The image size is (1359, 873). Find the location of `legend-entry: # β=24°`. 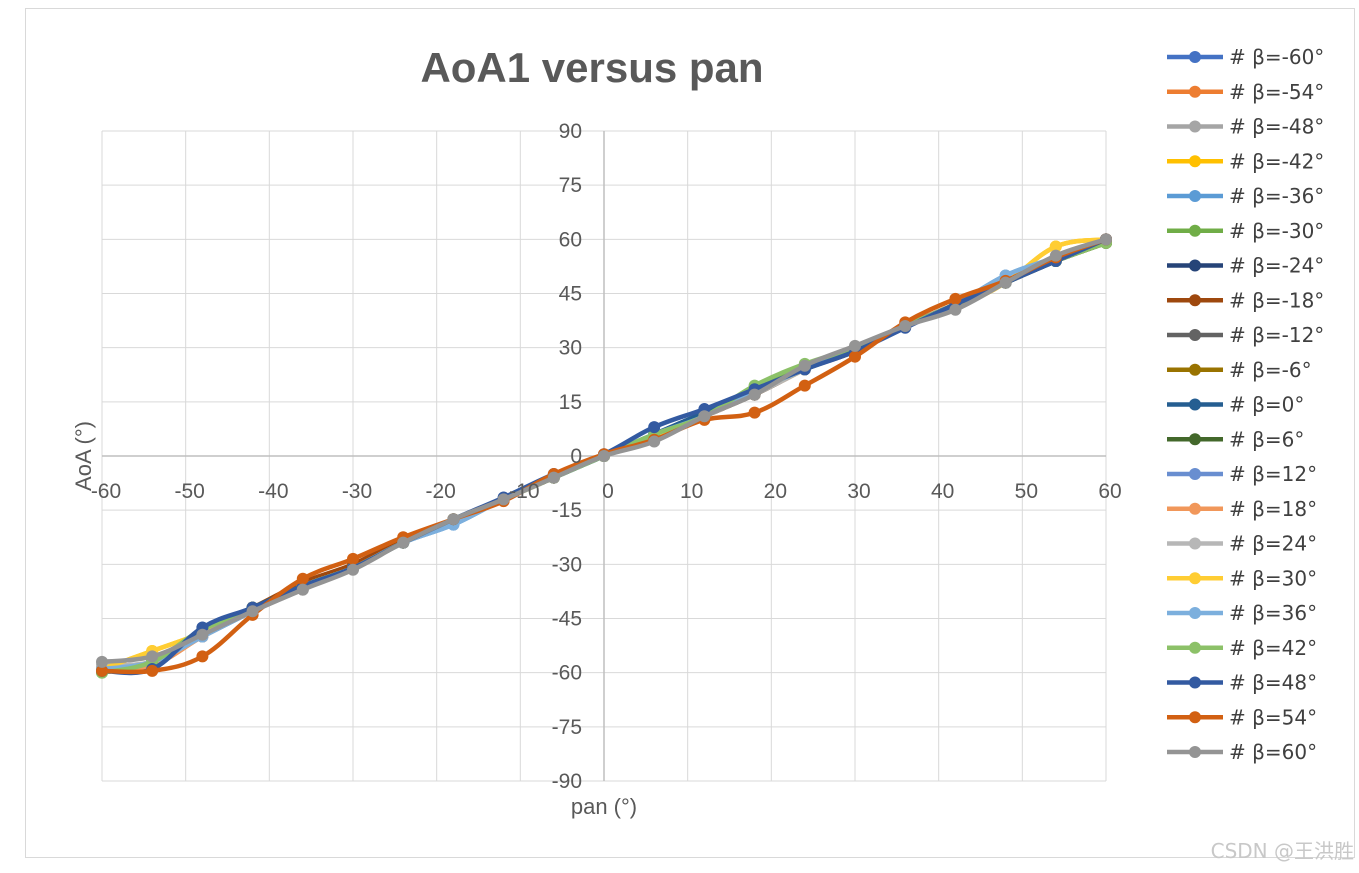

legend-entry: # β=24° is located at coordinates (1242, 544).